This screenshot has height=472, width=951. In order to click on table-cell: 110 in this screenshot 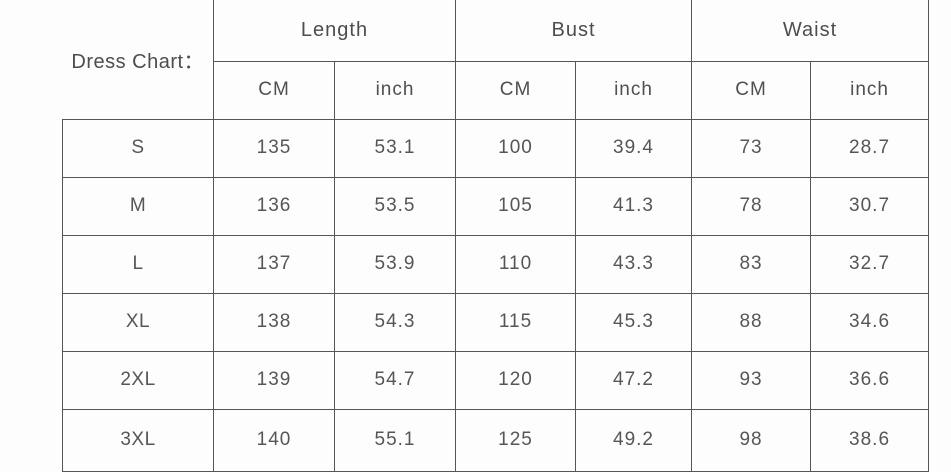, I will do `click(516, 264)`.